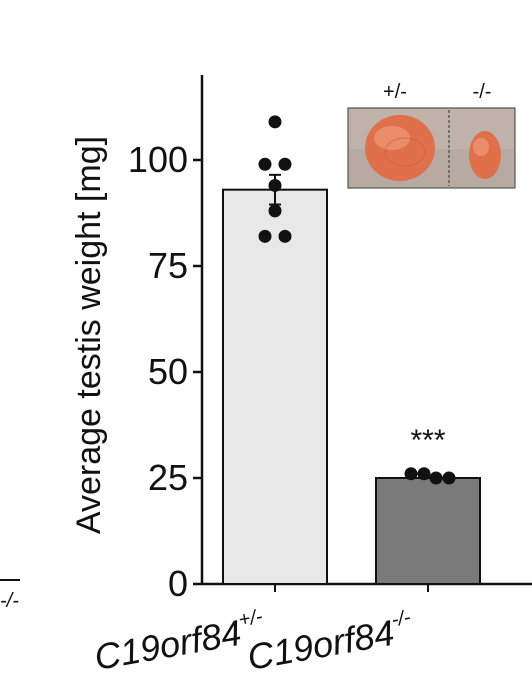 The height and width of the screenshot is (680, 532). What do you see at coordinates (251, 619) in the screenshot?
I see `x-category-label-superscript: +/-` at bounding box center [251, 619].